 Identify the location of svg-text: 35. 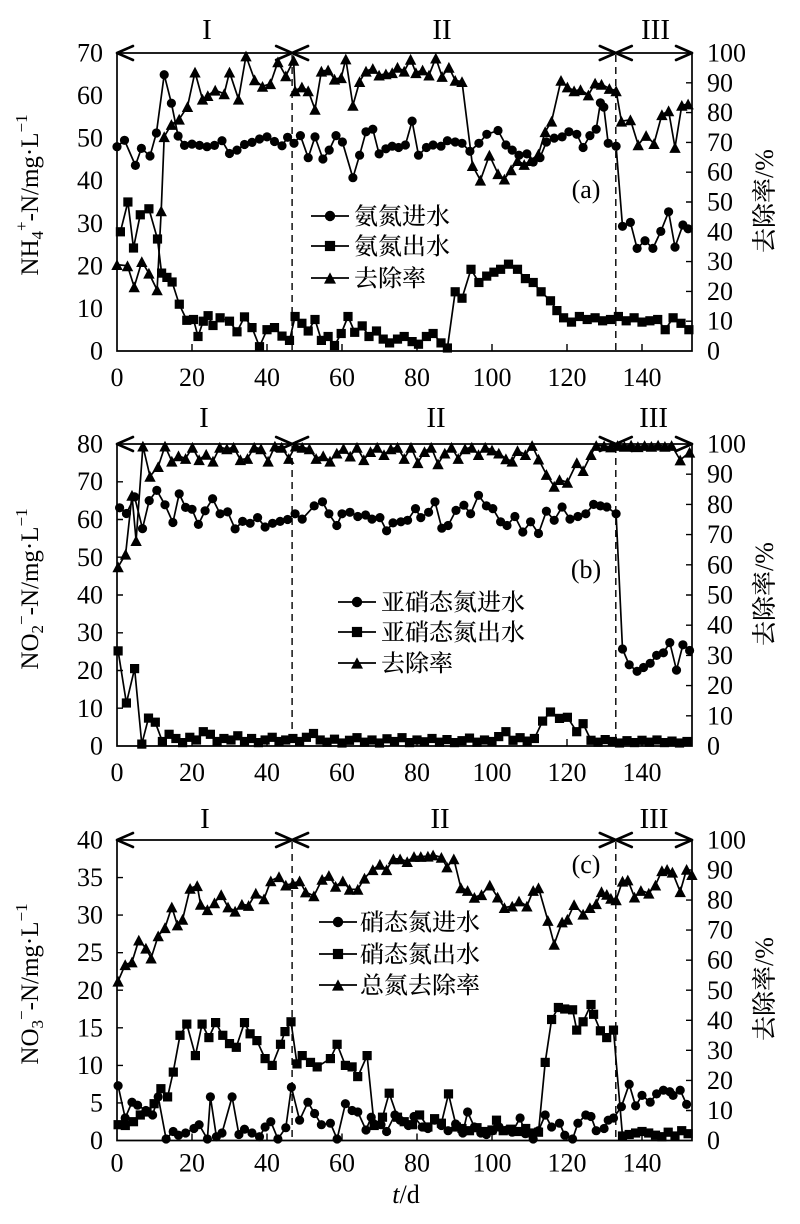
(90, 877).